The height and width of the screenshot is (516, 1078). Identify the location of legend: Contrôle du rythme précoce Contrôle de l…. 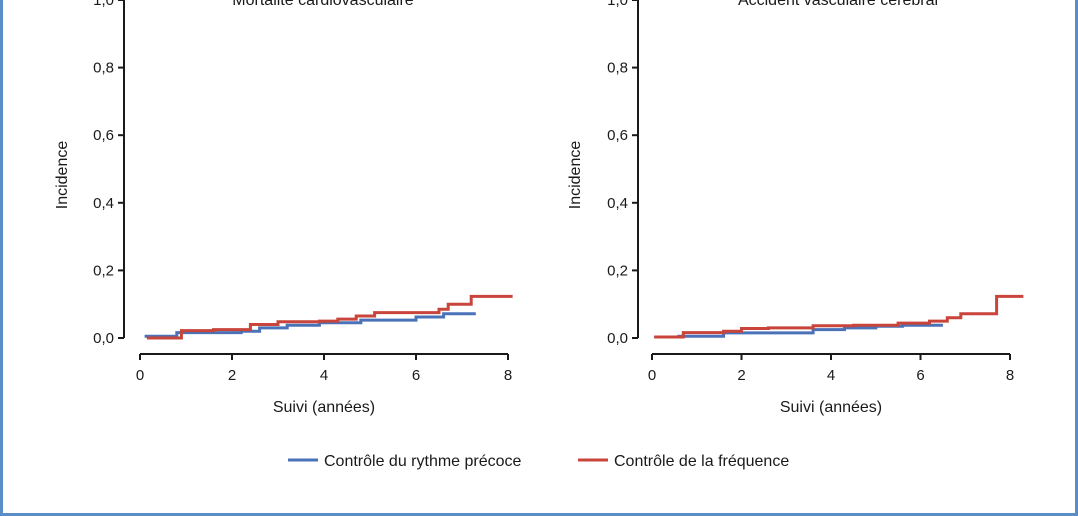
(538, 461).